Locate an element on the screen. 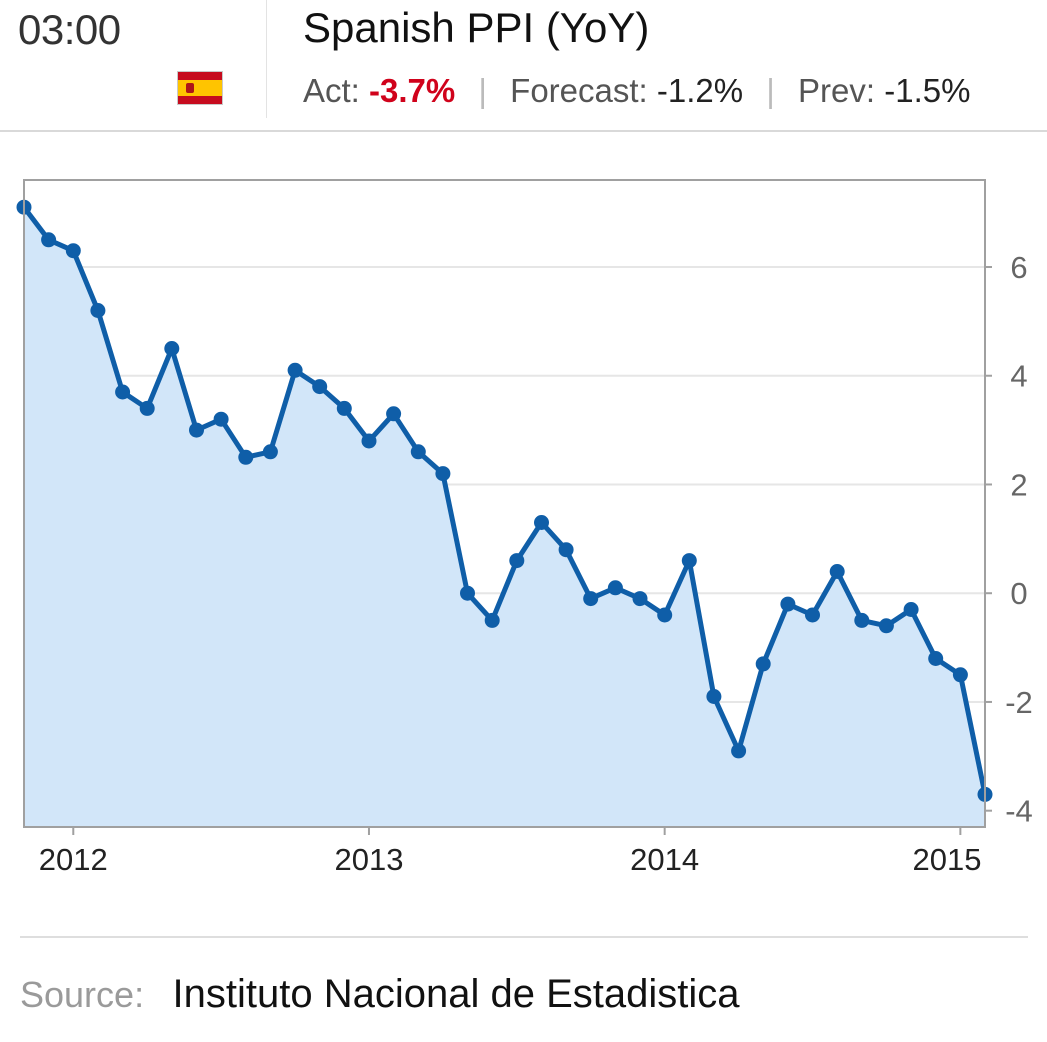  forecast-value: -1.2% is located at coordinates (700, 90).